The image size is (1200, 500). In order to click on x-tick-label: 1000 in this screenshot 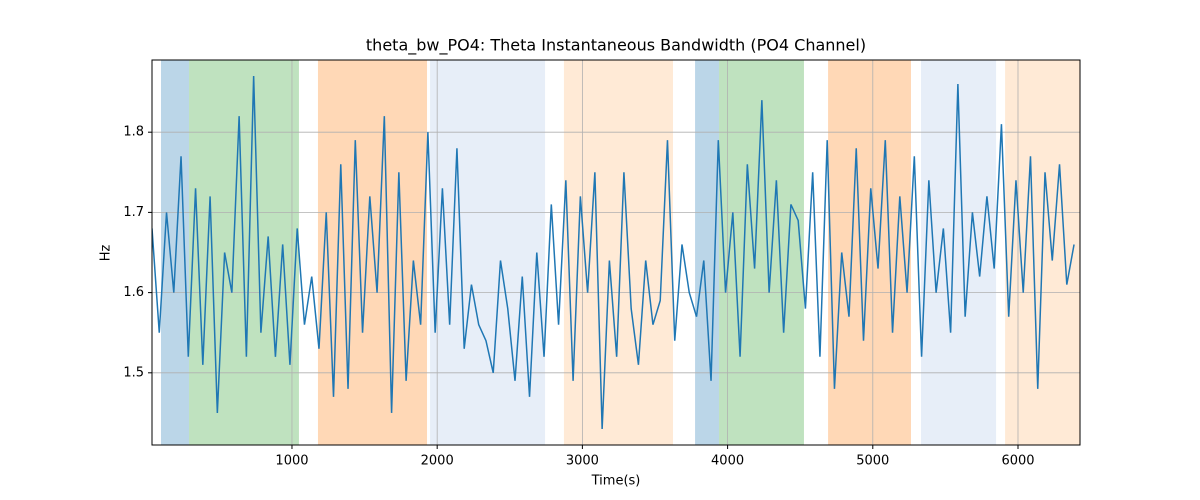, I will do `click(291, 461)`.